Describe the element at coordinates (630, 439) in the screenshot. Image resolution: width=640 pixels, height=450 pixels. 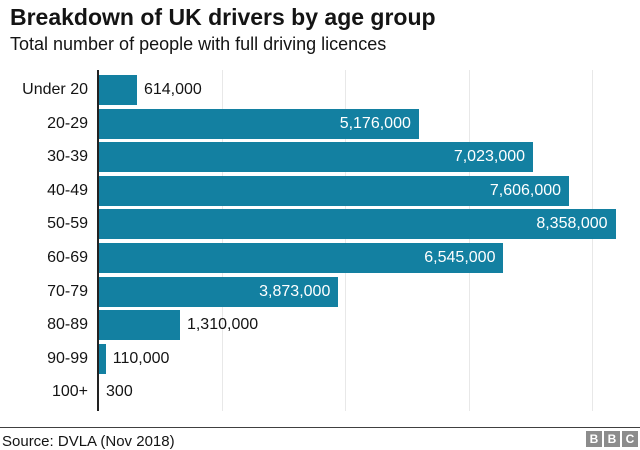
I see `bbc-logo-block: C` at that location.